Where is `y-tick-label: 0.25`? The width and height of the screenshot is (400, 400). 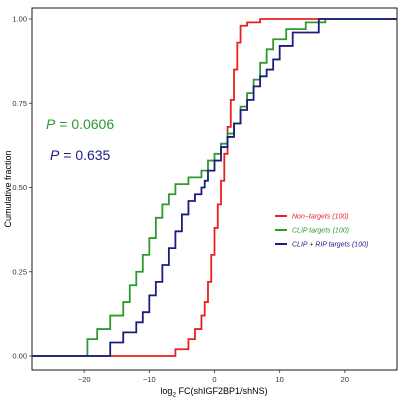
y-tick-label: 0.25 is located at coordinates (19, 271).